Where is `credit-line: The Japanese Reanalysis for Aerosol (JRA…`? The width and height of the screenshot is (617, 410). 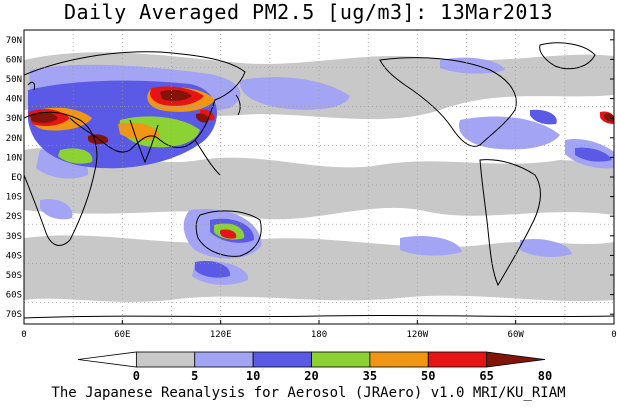
credit-line: The Japanese Reanalysis for Aerosol (JRA… is located at coordinates (308, 393).